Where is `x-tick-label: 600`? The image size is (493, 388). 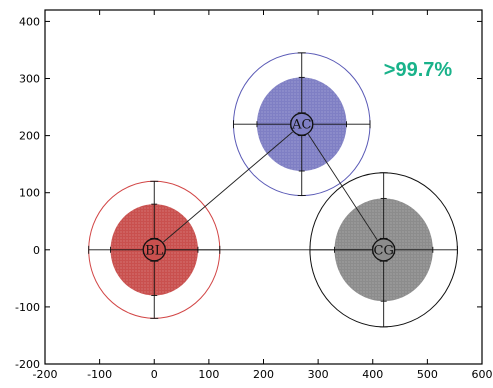
x-tick-label: 600 is located at coordinates (482, 374).